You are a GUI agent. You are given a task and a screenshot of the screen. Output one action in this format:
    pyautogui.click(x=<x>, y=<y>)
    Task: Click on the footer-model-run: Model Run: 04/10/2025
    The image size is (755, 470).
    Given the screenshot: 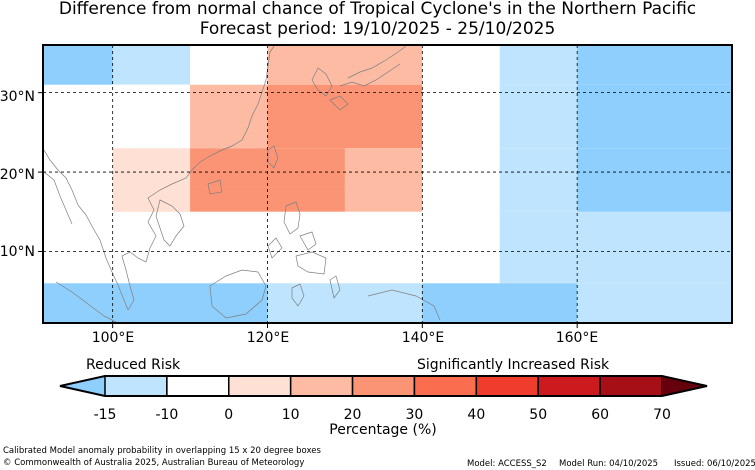 What is the action you would take?
    pyautogui.click(x=609, y=464)
    